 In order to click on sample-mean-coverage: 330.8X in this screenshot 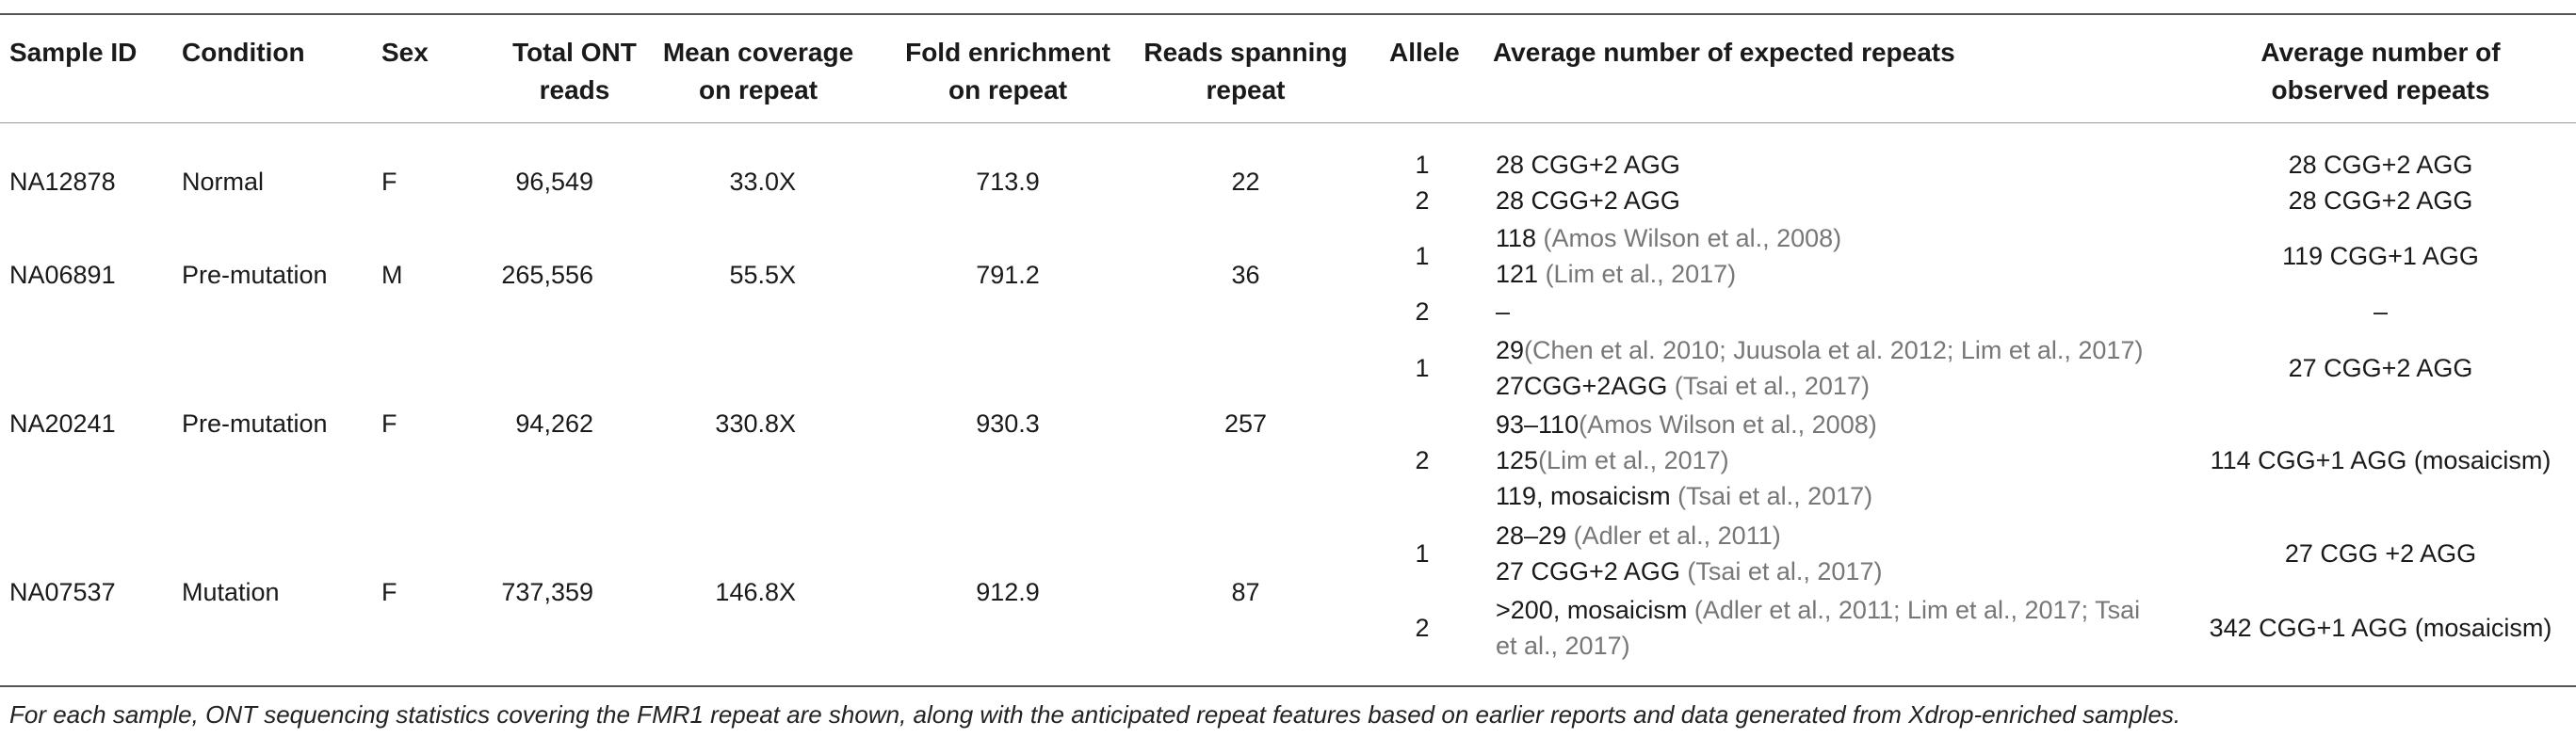, I will do `click(755, 423)`.